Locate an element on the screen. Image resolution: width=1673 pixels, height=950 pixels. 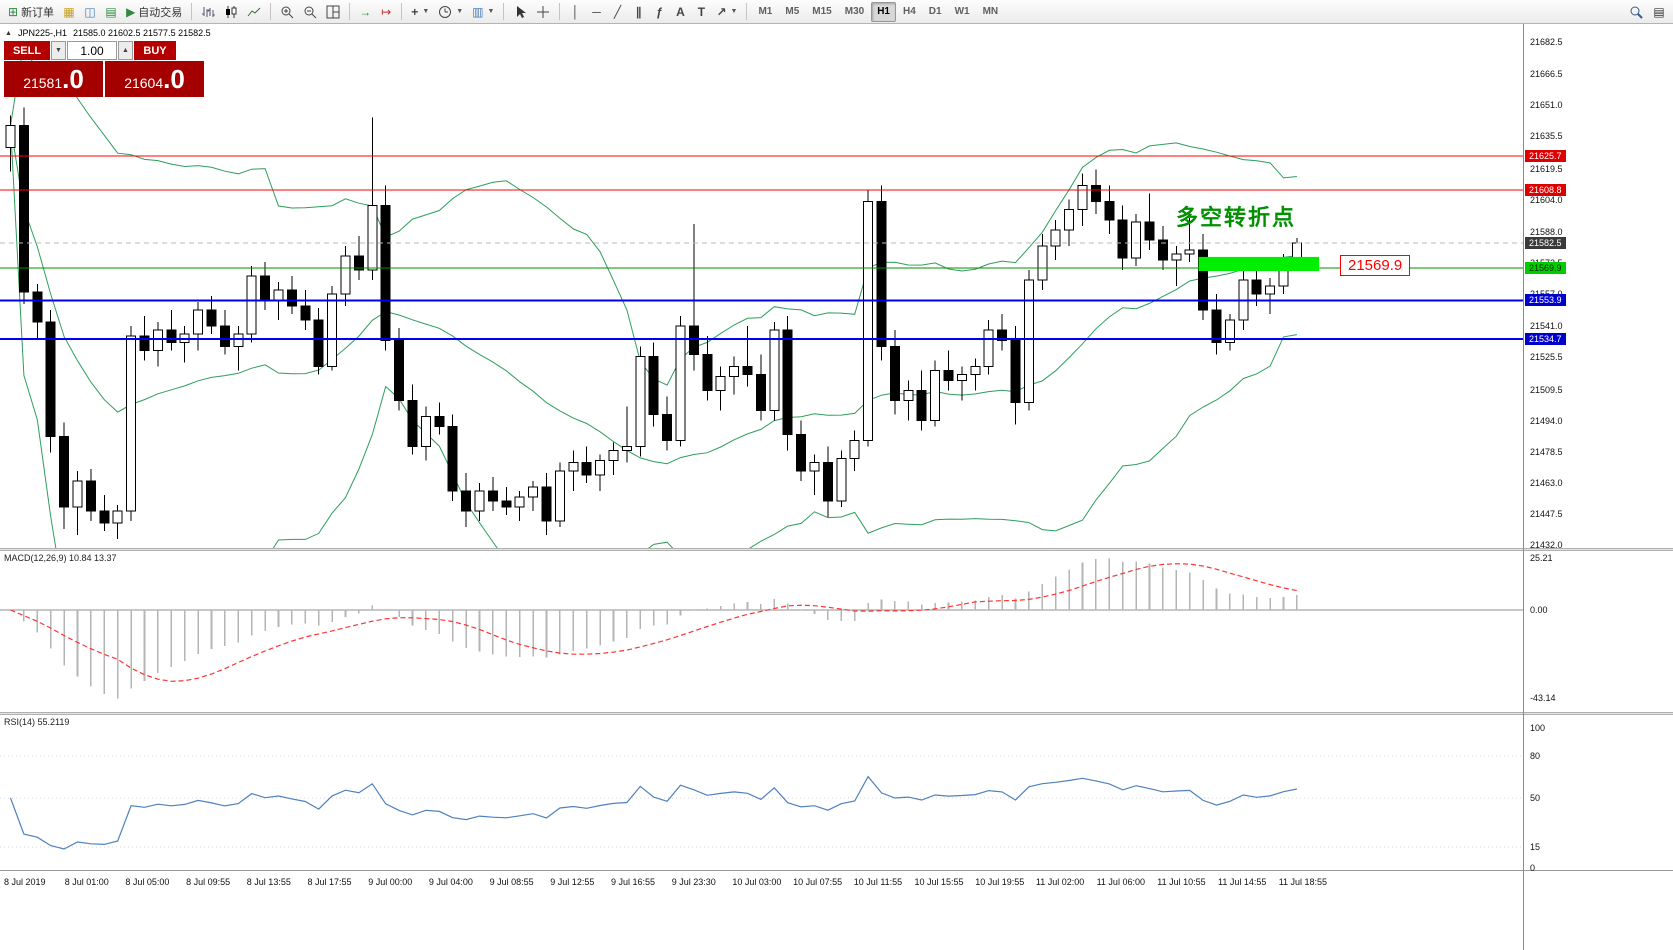
templates-button: ▥ ▼ is located at coordinates (483, 12).